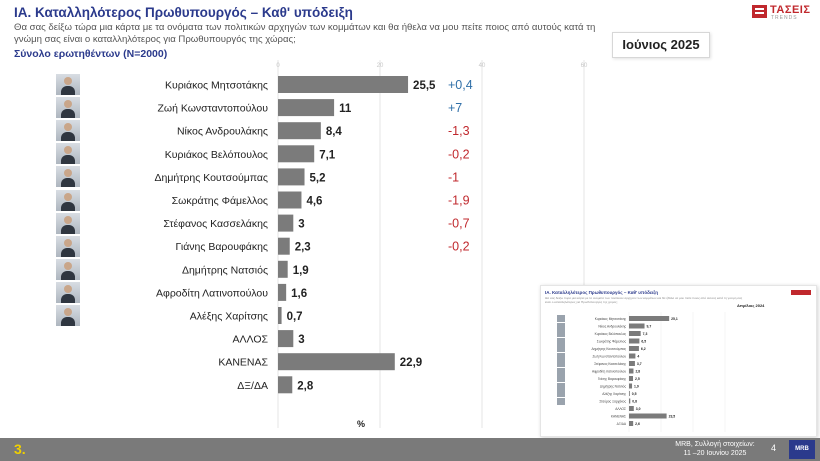  I want to click on change-label: -1,9, so click(459, 201).